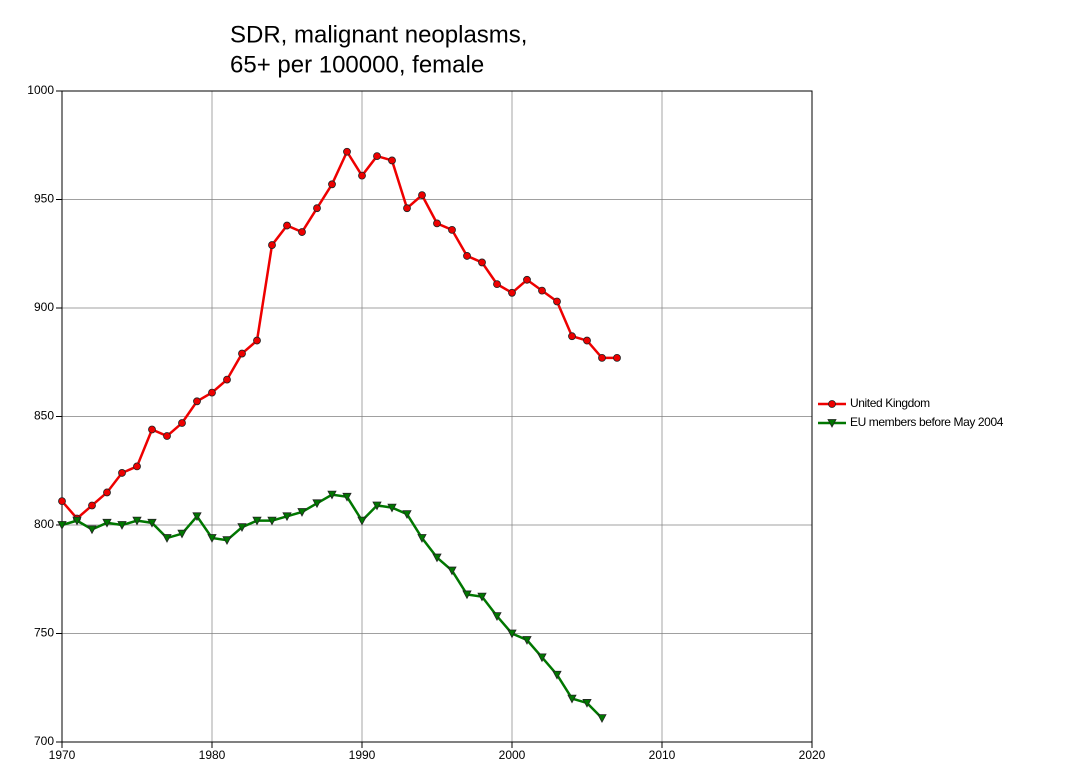 This screenshot has width=1070, height=776. What do you see at coordinates (44, 741) in the screenshot?
I see `y-tick-label: 700` at bounding box center [44, 741].